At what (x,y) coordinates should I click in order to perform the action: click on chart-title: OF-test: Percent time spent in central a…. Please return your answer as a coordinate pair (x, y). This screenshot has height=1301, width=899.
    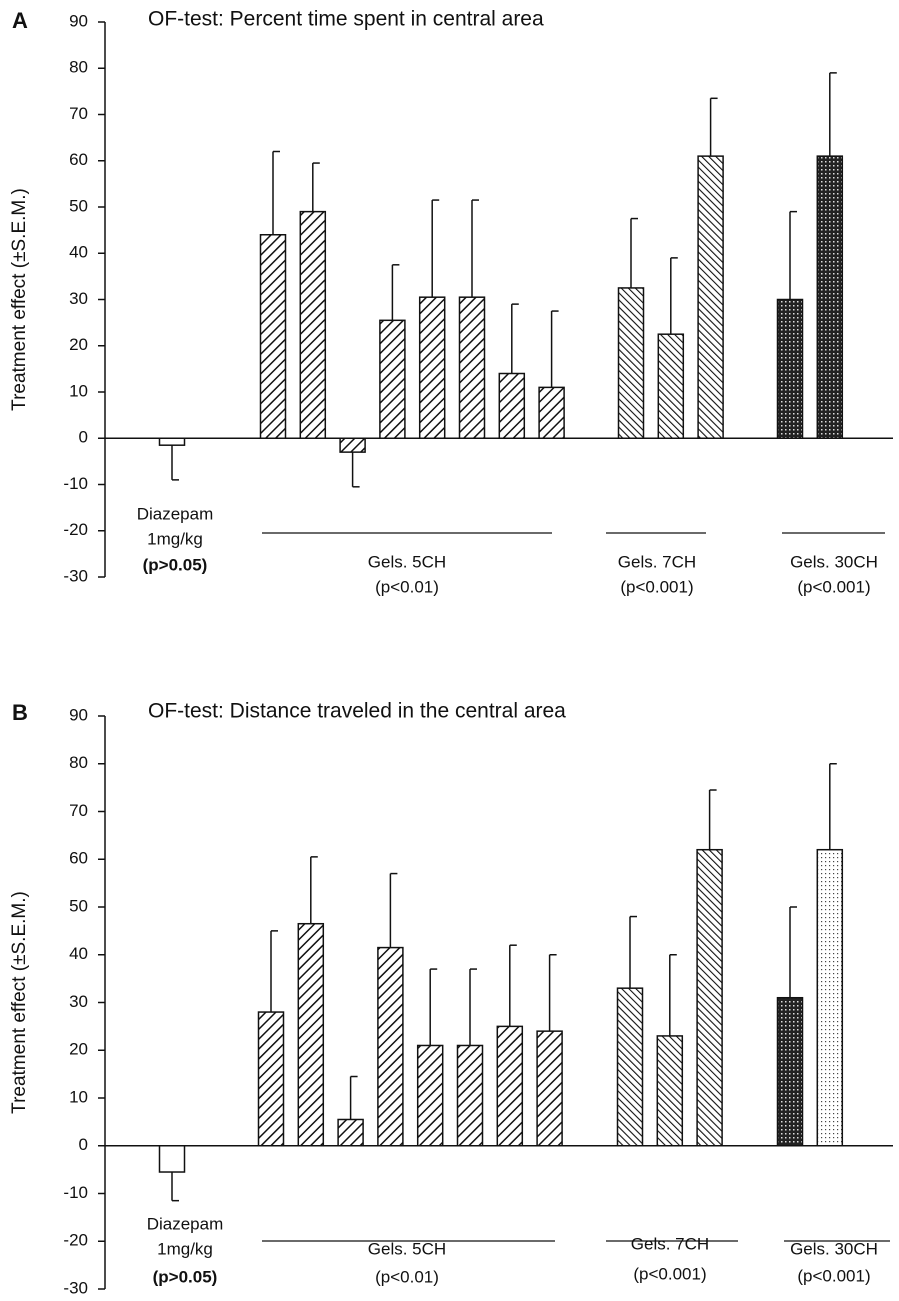
    Looking at the image, I should click on (346, 19).